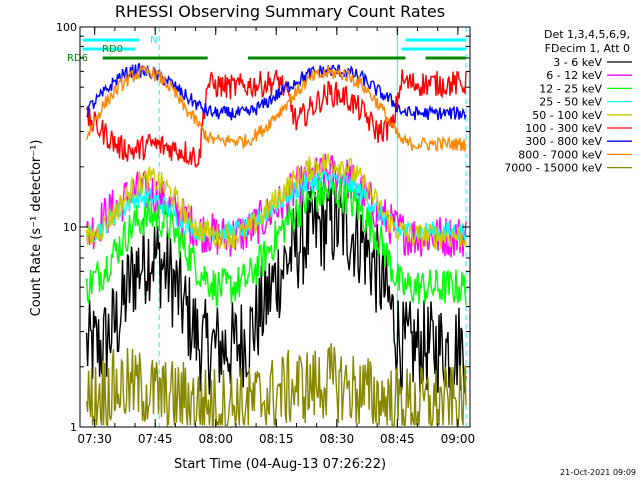 This screenshot has width=640, height=480. I want to click on legend-label-2: 12 - 25 keV, so click(570, 88).